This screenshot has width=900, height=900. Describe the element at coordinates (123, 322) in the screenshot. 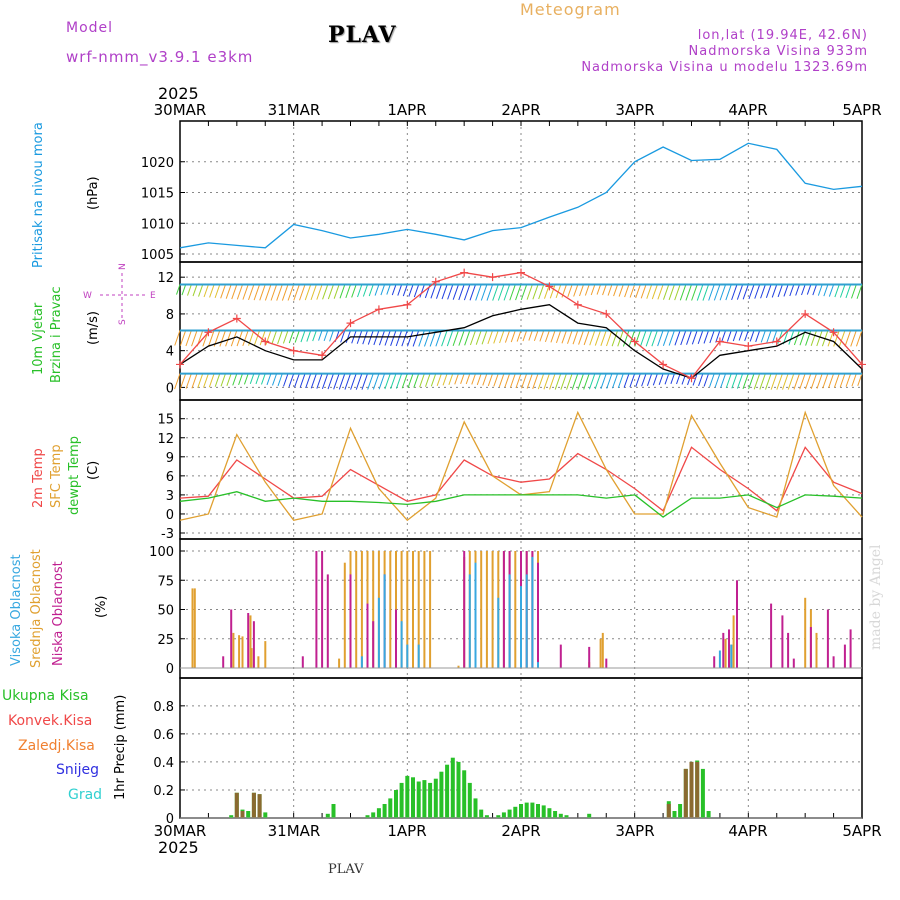

I see `compass-s: S` at that location.